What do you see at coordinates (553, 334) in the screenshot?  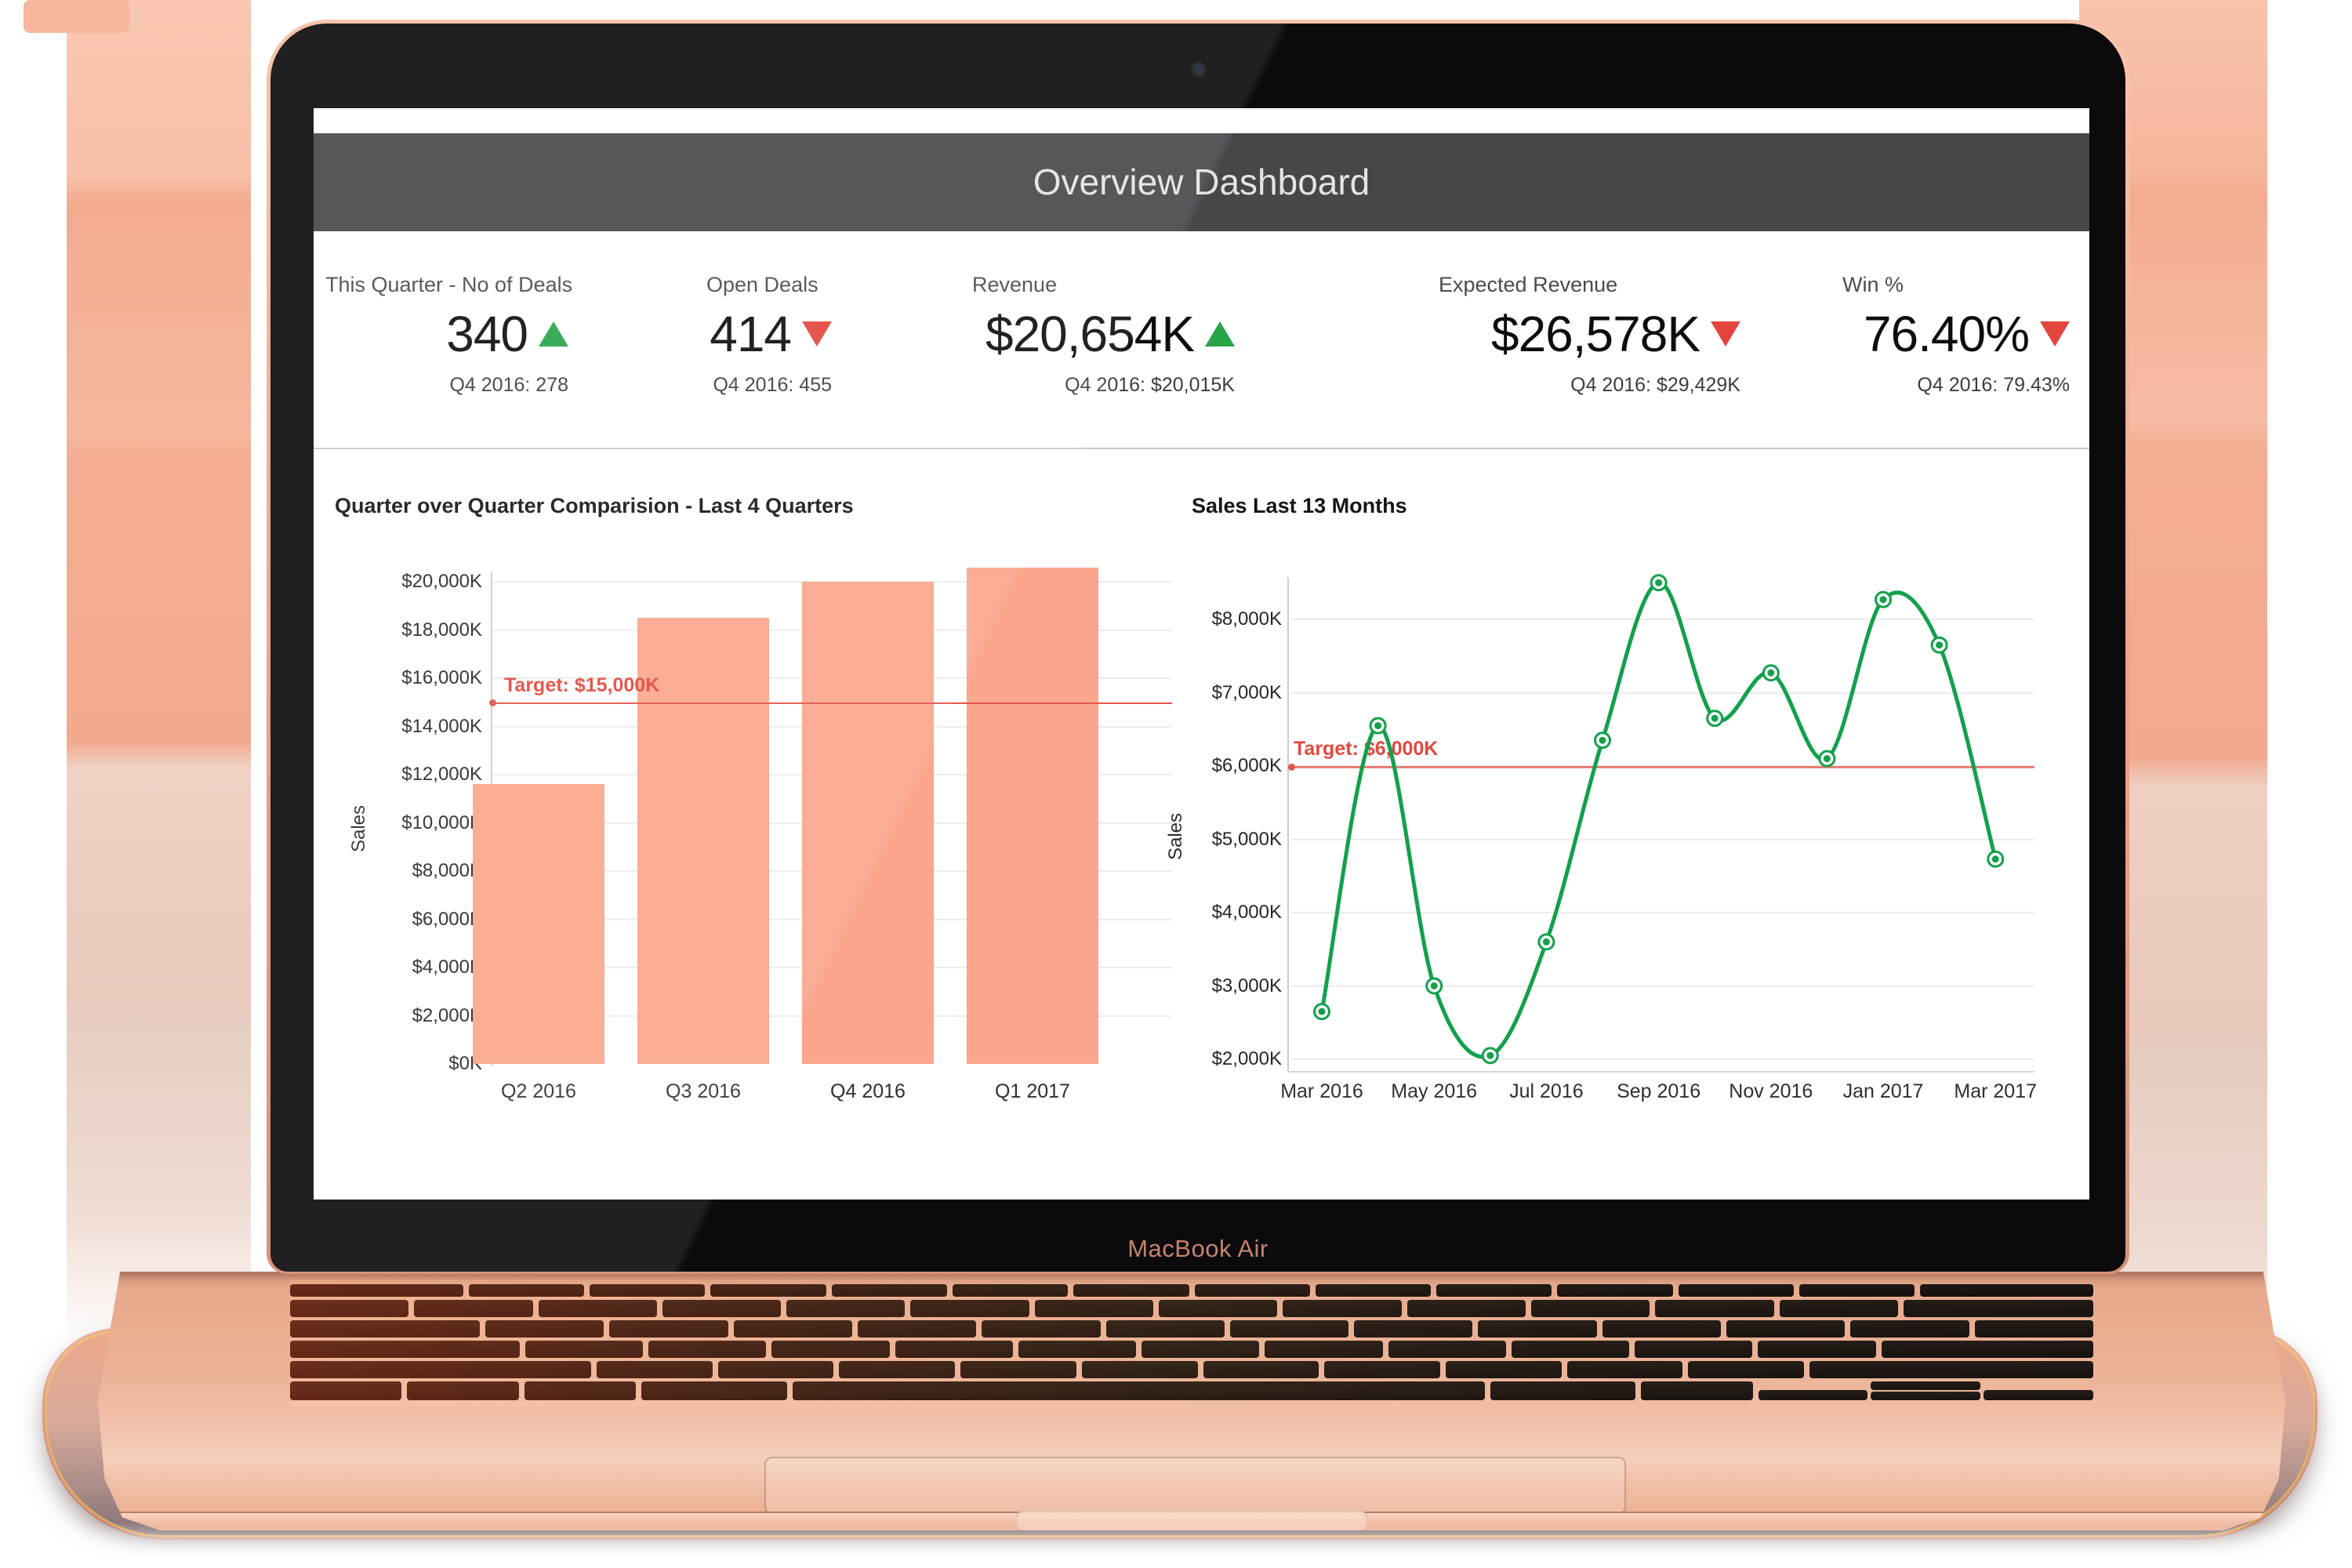 I see `trend-up-icon` at bounding box center [553, 334].